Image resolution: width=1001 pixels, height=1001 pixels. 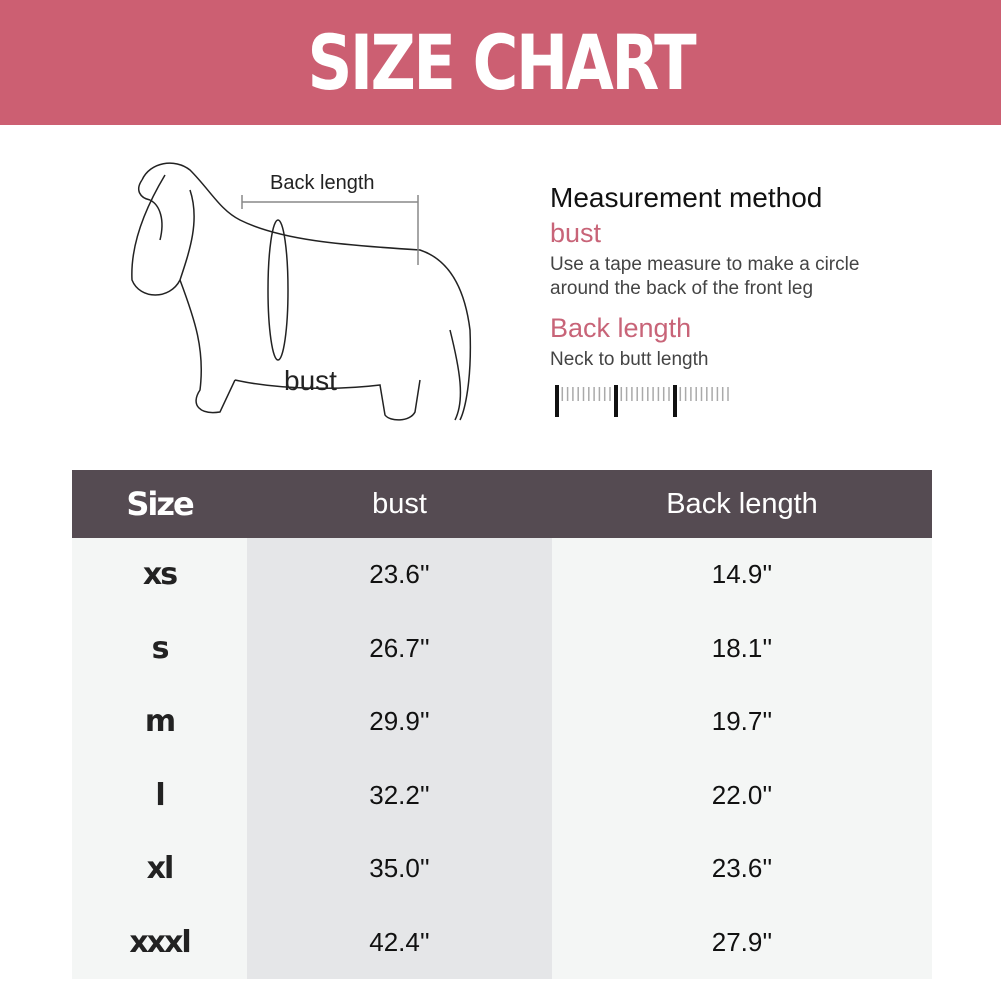 I want to click on back-length-cell: 18.1'', so click(x=742, y=648).